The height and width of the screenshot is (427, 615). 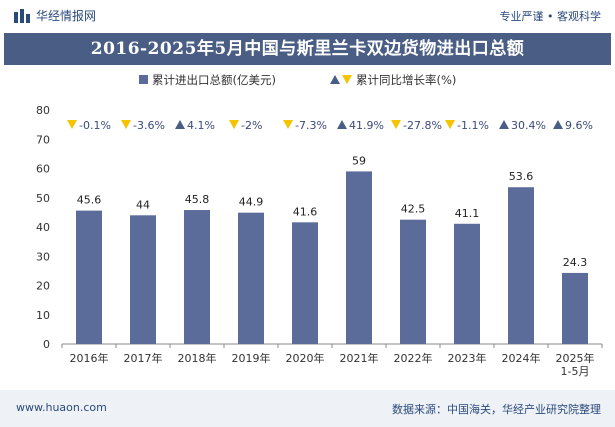 What do you see at coordinates (43, 315) in the screenshot?
I see `y-tick-label: 10` at bounding box center [43, 315].